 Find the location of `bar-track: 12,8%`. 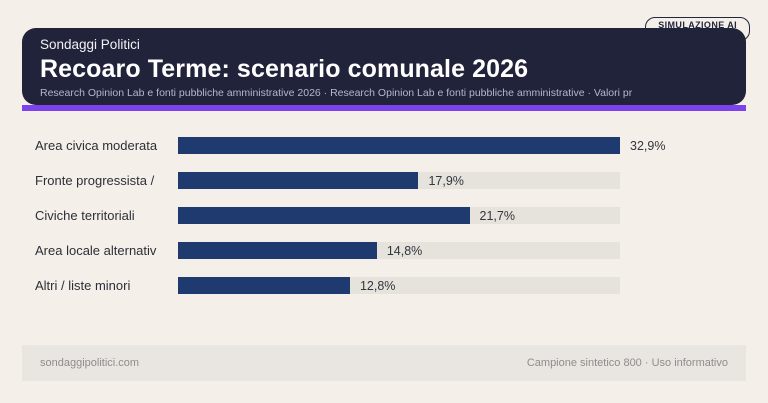

bar-track: 12,8% is located at coordinates (399, 285).